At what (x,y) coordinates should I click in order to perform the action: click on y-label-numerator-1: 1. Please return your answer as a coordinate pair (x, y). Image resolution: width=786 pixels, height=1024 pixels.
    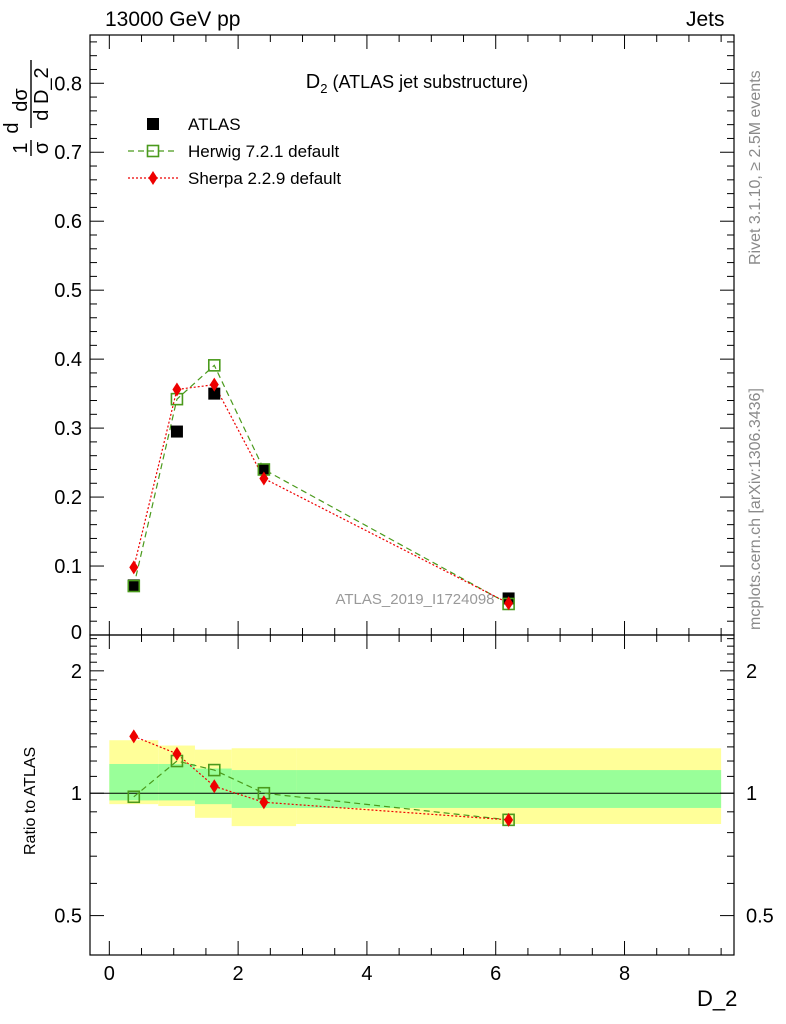
    Looking at the image, I should click on (21, 147).